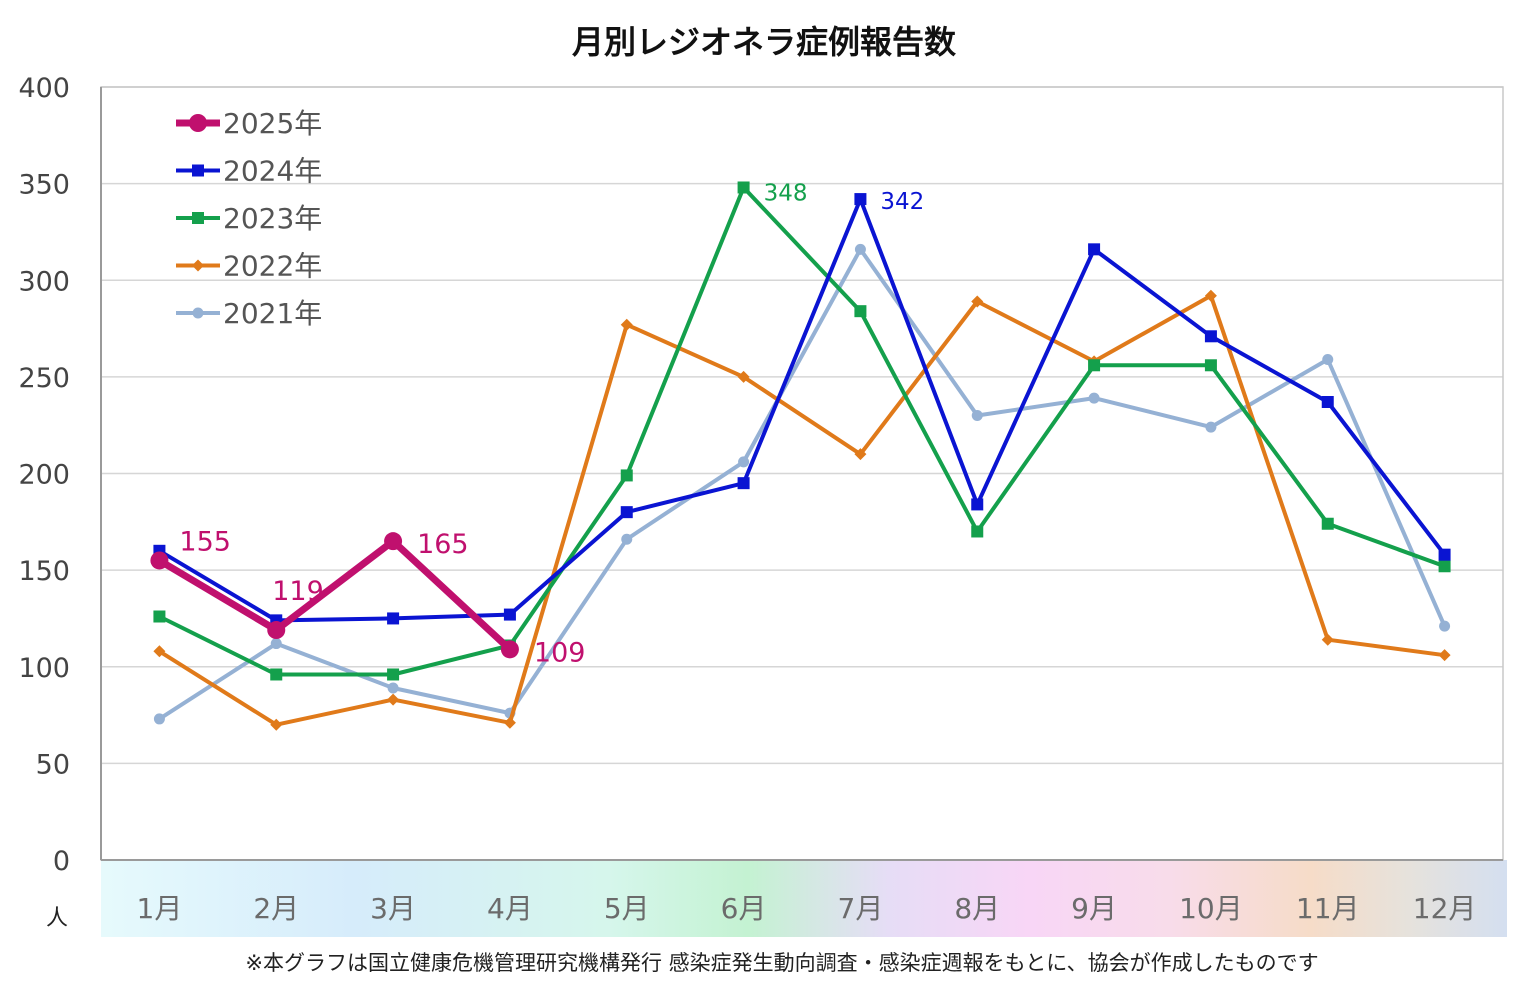  What do you see at coordinates (627, 908) in the screenshot?
I see `x-tick-label: 5月` at bounding box center [627, 908].